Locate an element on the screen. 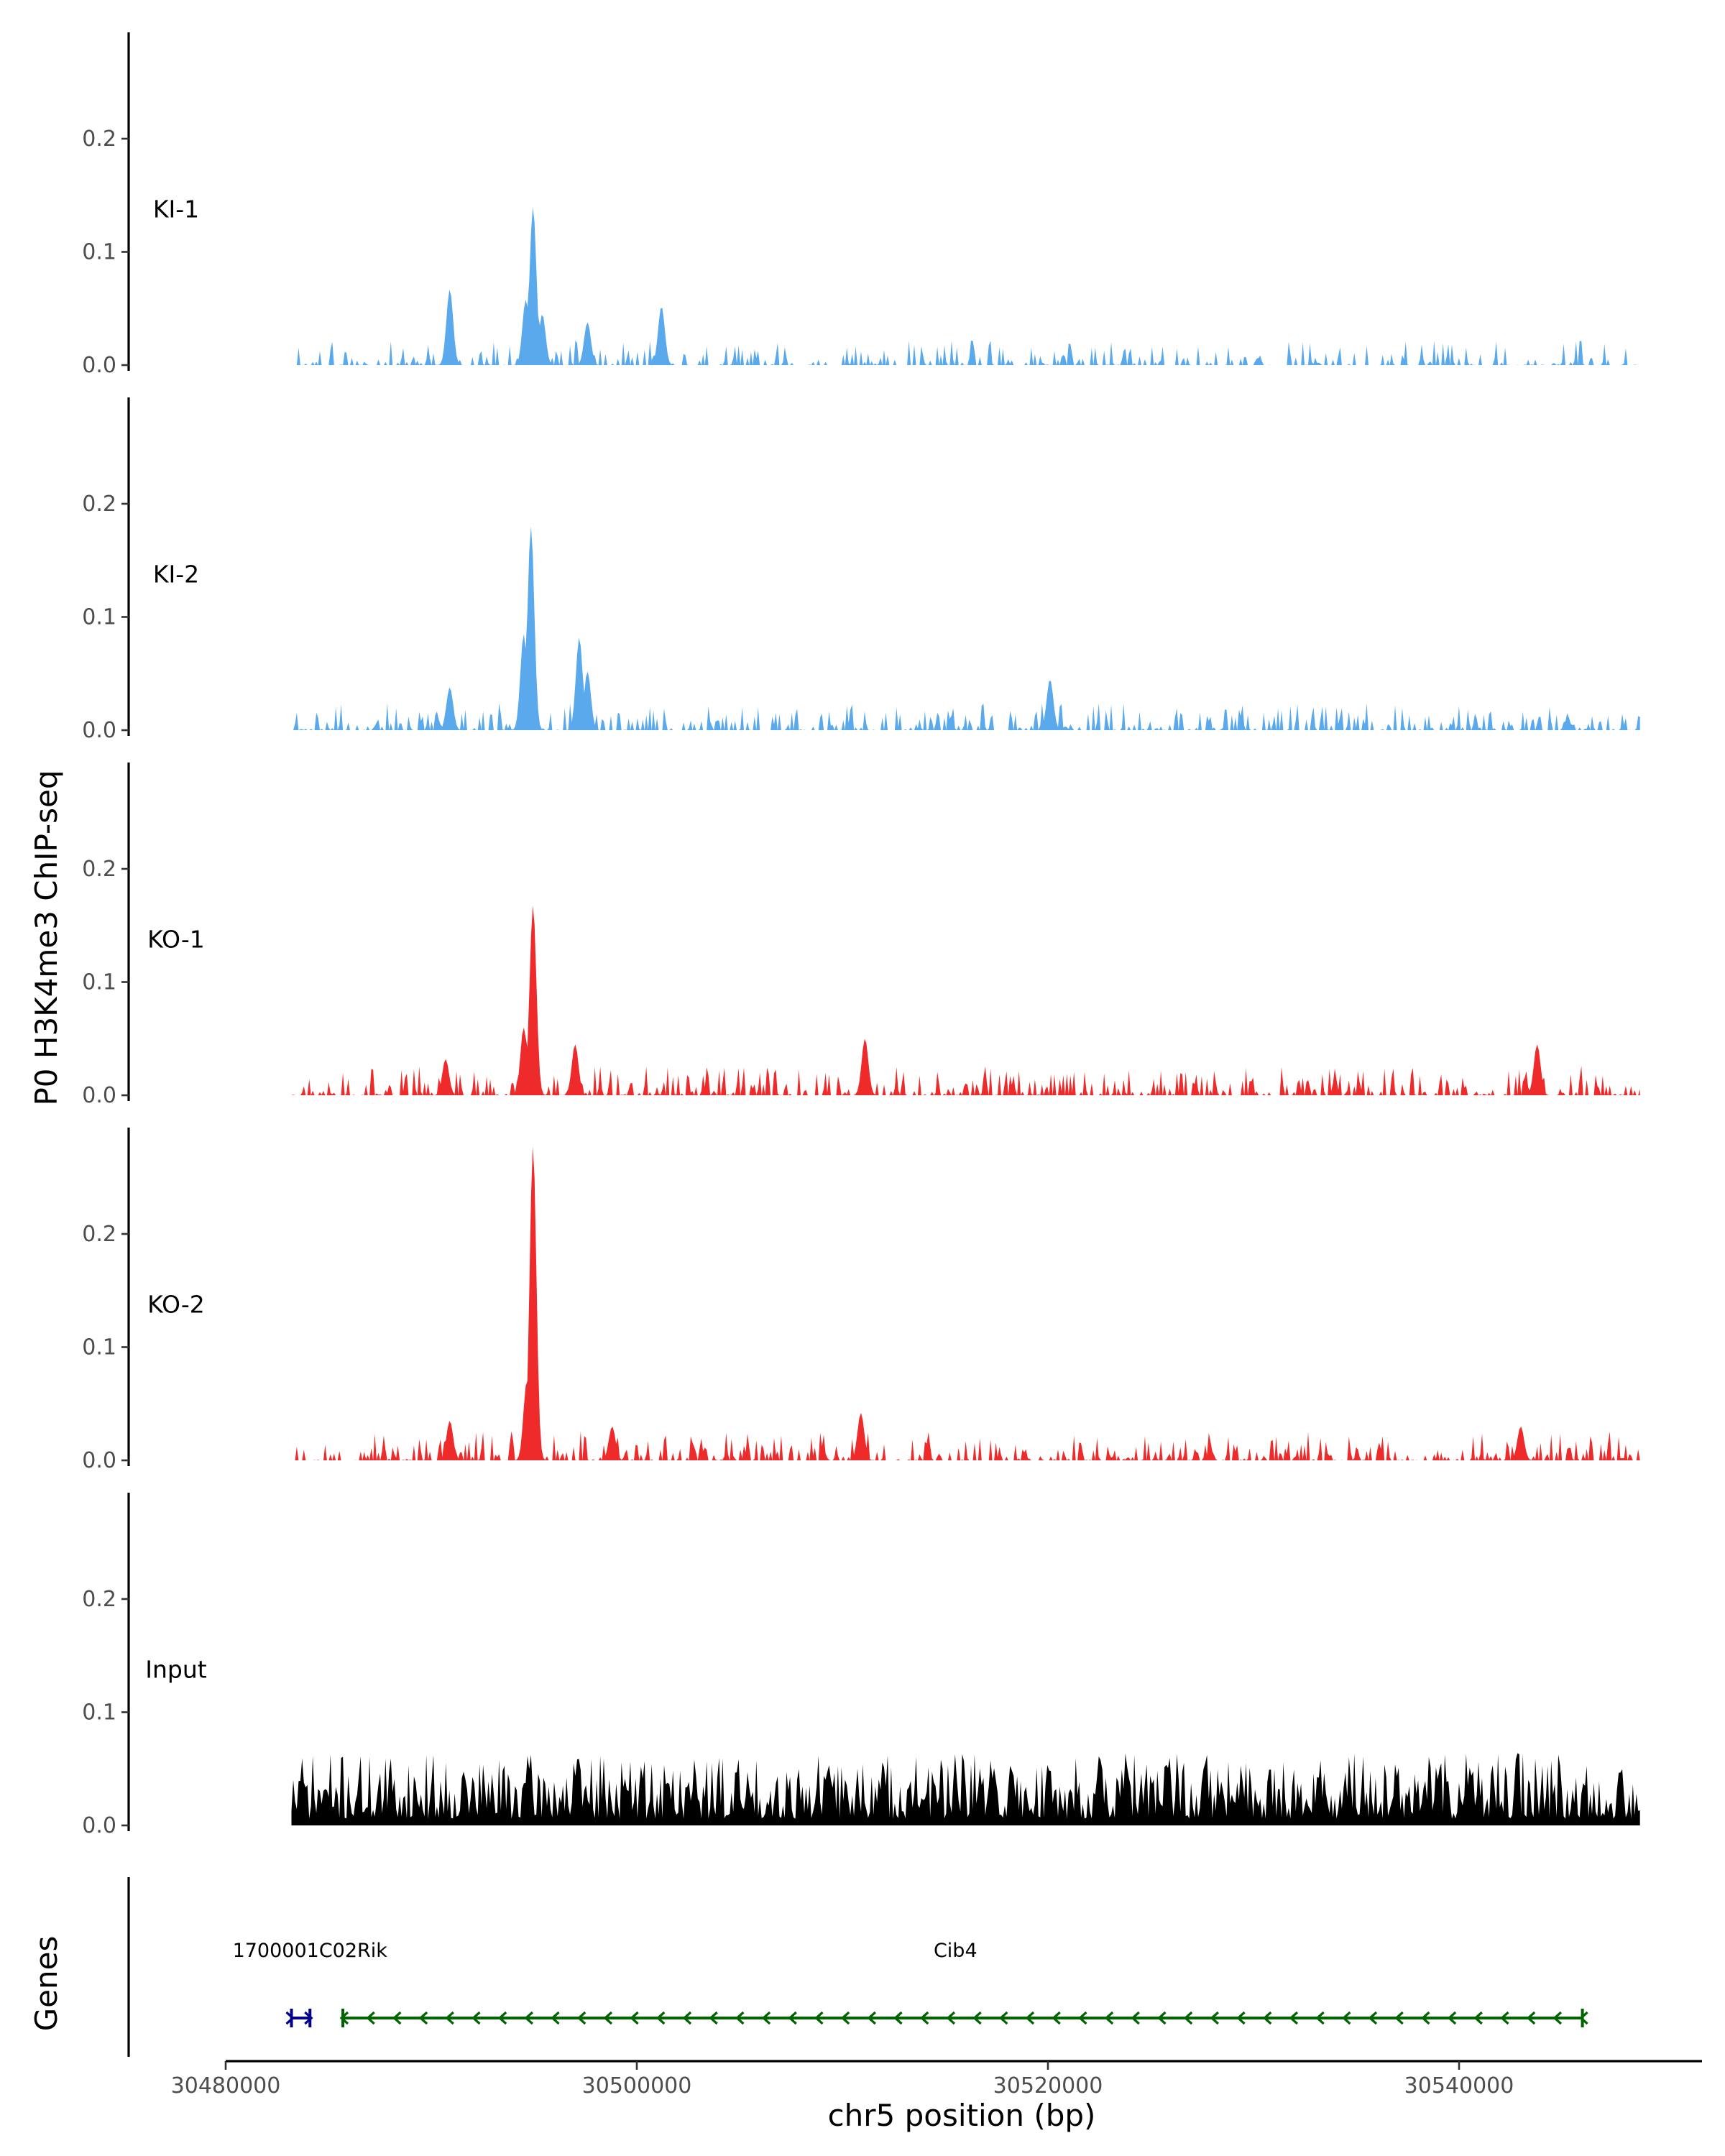 The height and width of the screenshot is (2156, 1725). gene-track: 1700001C02Rik Cib4 is located at coordinates (857, 1967).